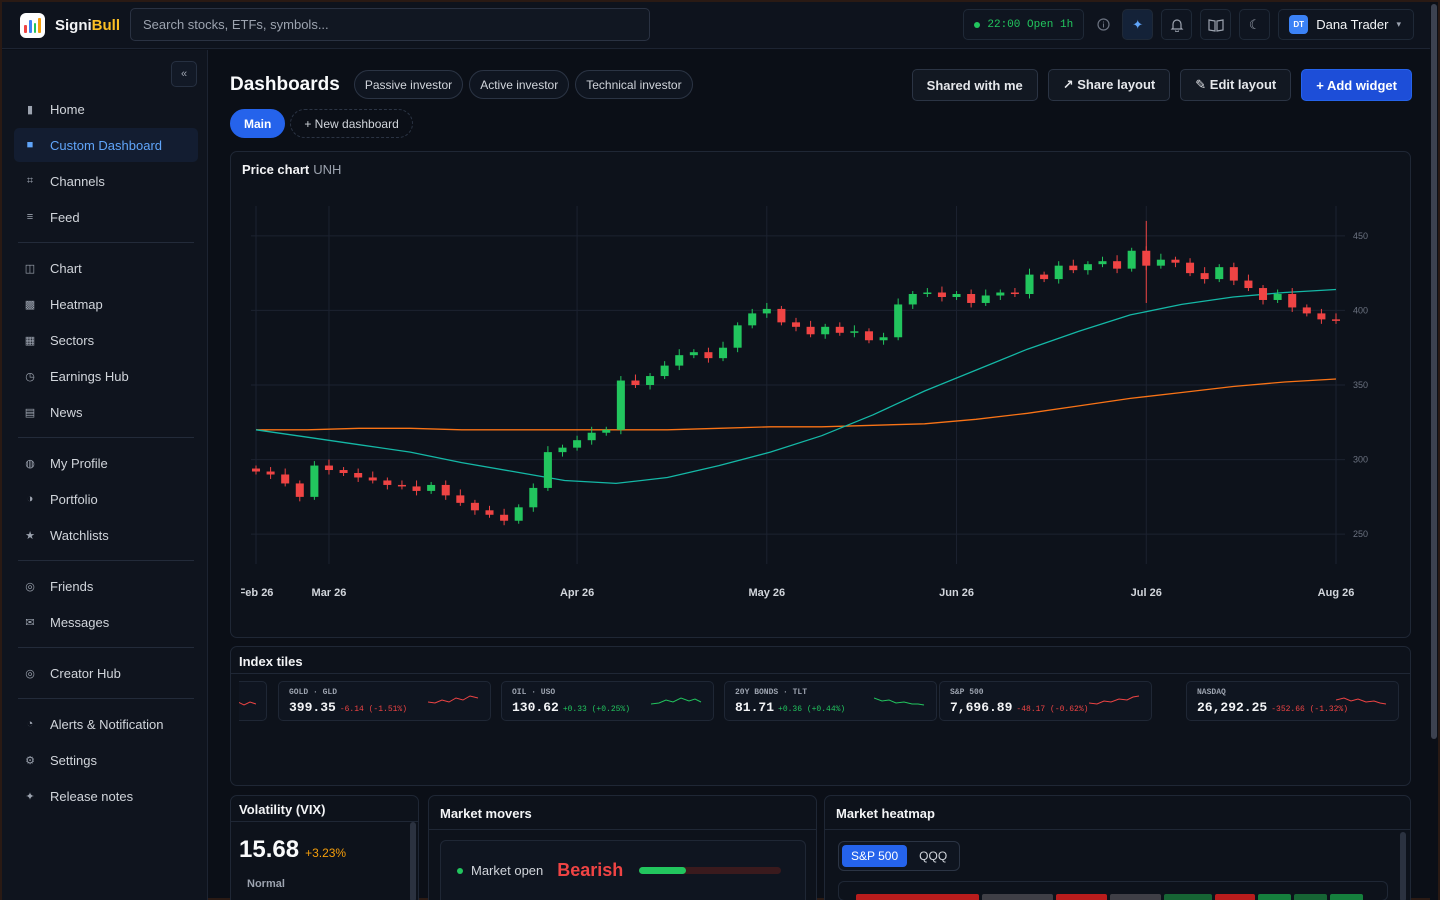  What do you see at coordinates (1292, 701) in the screenshot?
I see `index-tile: NASDAQ 26,292.25 -352.66 (-1.32%)` at bounding box center [1292, 701].